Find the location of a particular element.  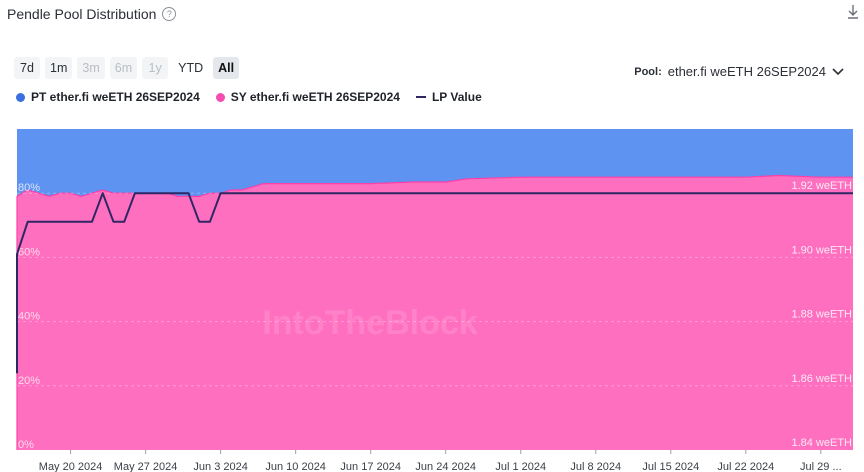

y-tick-label-right: 1.90 weETH is located at coordinates (821, 250).